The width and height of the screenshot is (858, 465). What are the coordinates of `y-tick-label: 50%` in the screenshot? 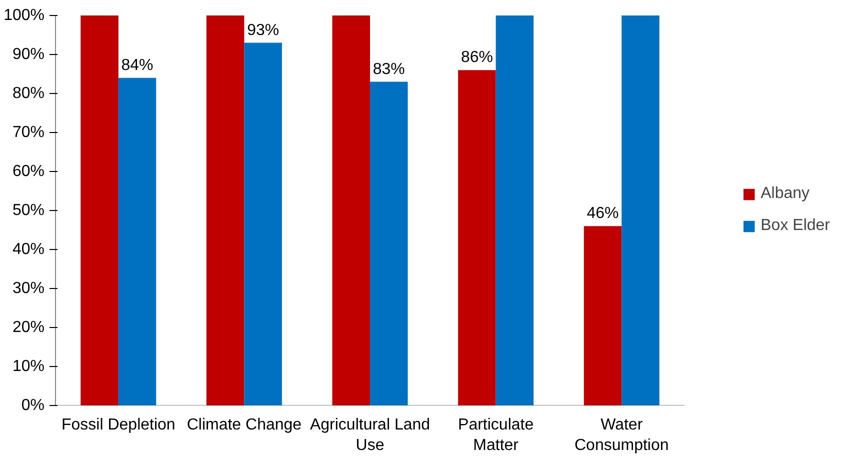 It's located at (28, 210).